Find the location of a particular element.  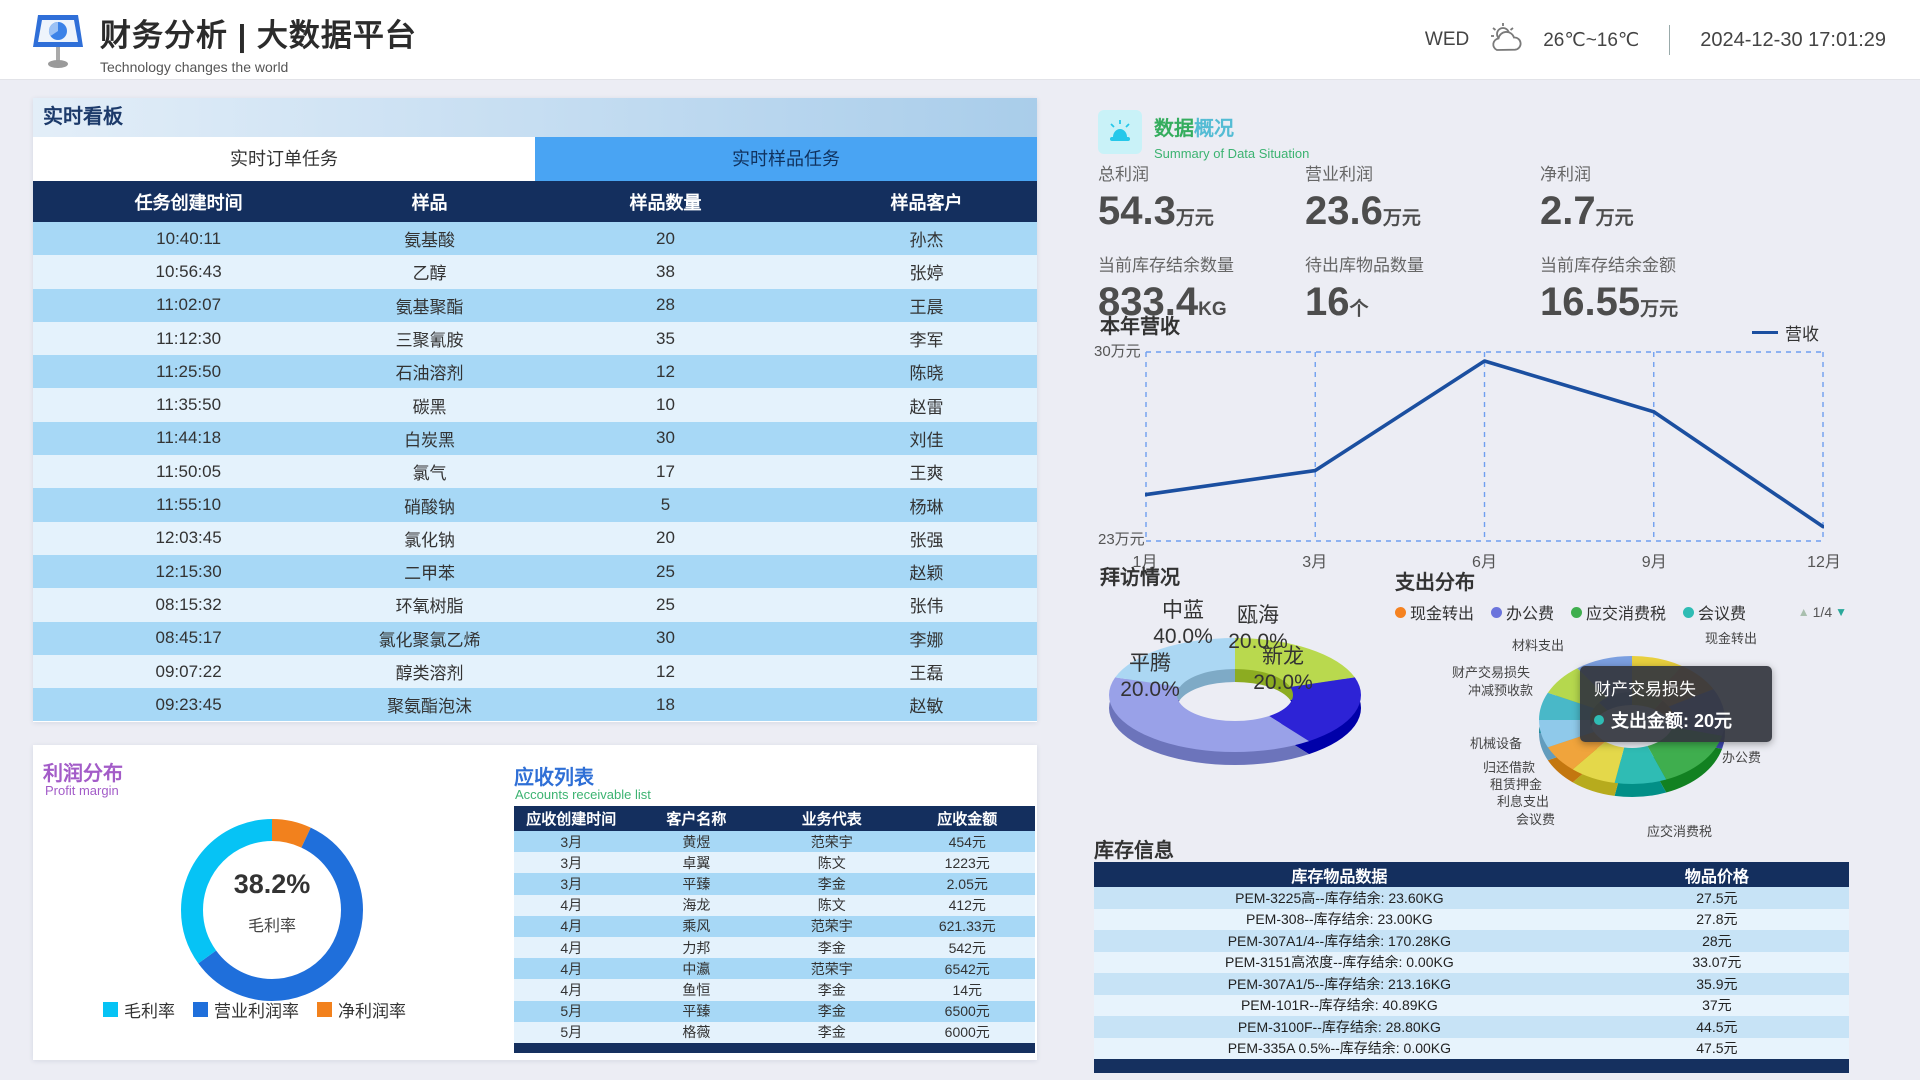

table-row: 11:02:07 氨基聚酯 28 王晨 is located at coordinates (535, 305).